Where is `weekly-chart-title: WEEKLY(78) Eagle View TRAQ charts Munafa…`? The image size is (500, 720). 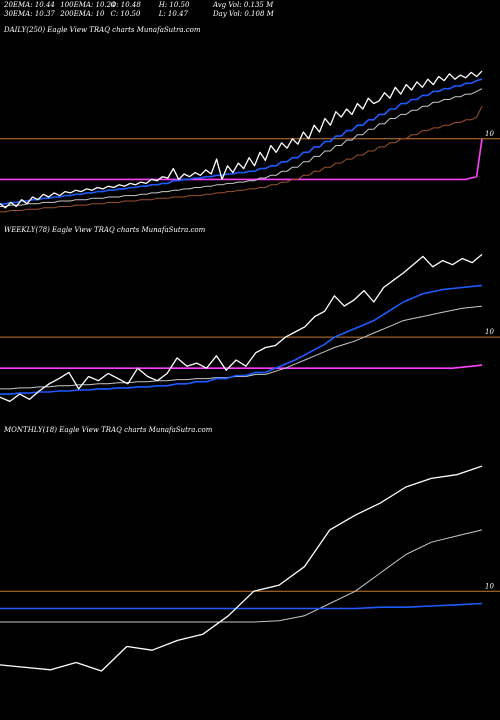
weekly-chart-title: WEEKLY(78) Eagle View TRAQ charts Munafa… is located at coordinates (105, 230).